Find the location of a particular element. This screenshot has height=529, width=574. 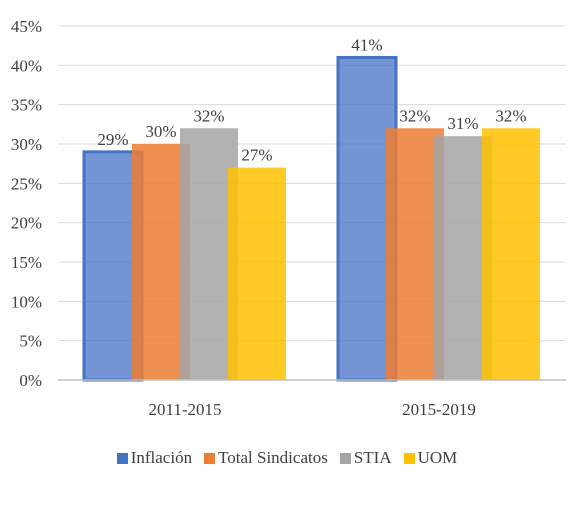

legend-item: UOM is located at coordinates (430, 458).